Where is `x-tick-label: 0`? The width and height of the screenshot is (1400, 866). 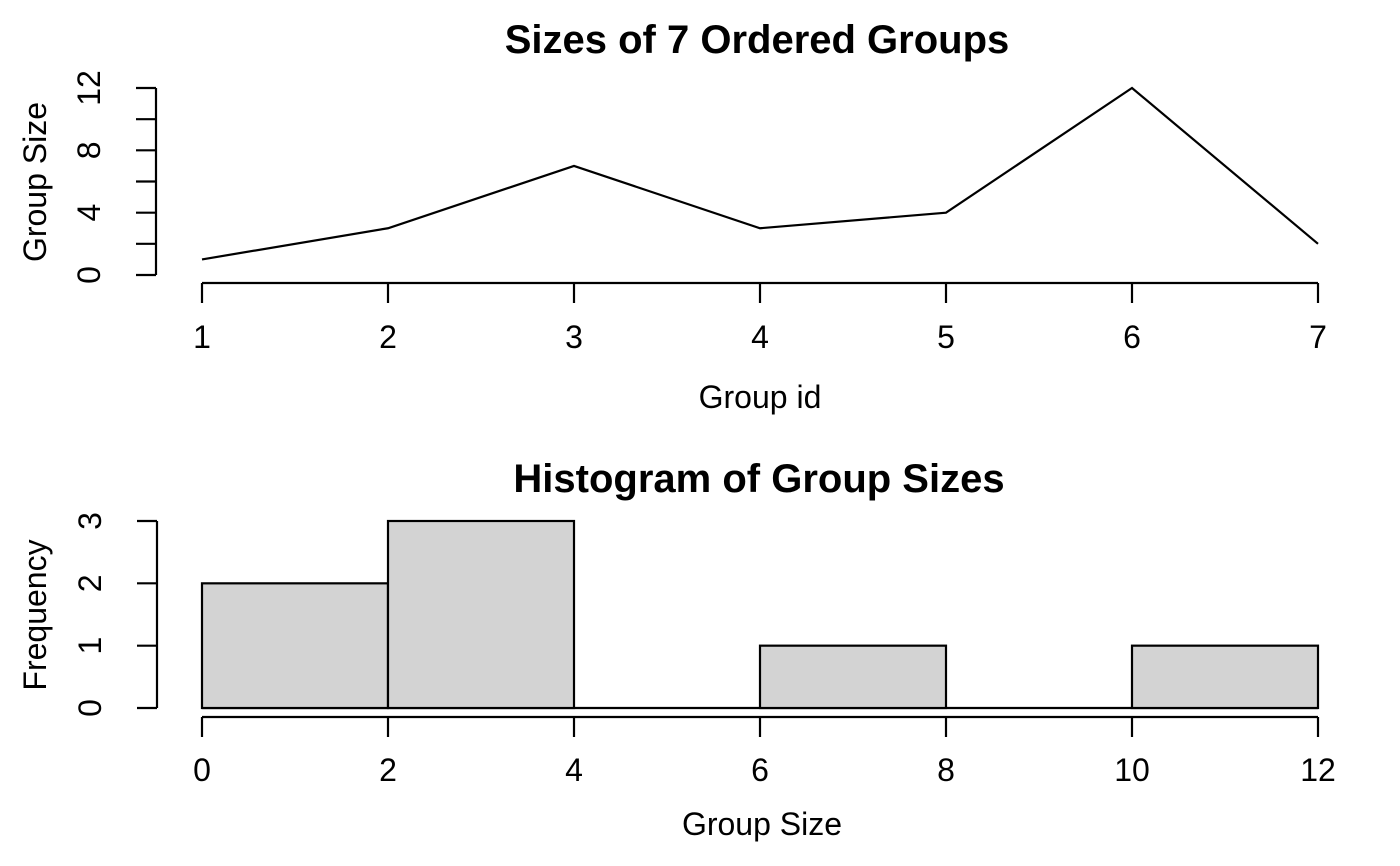 x-tick-label: 0 is located at coordinates (202, 770).